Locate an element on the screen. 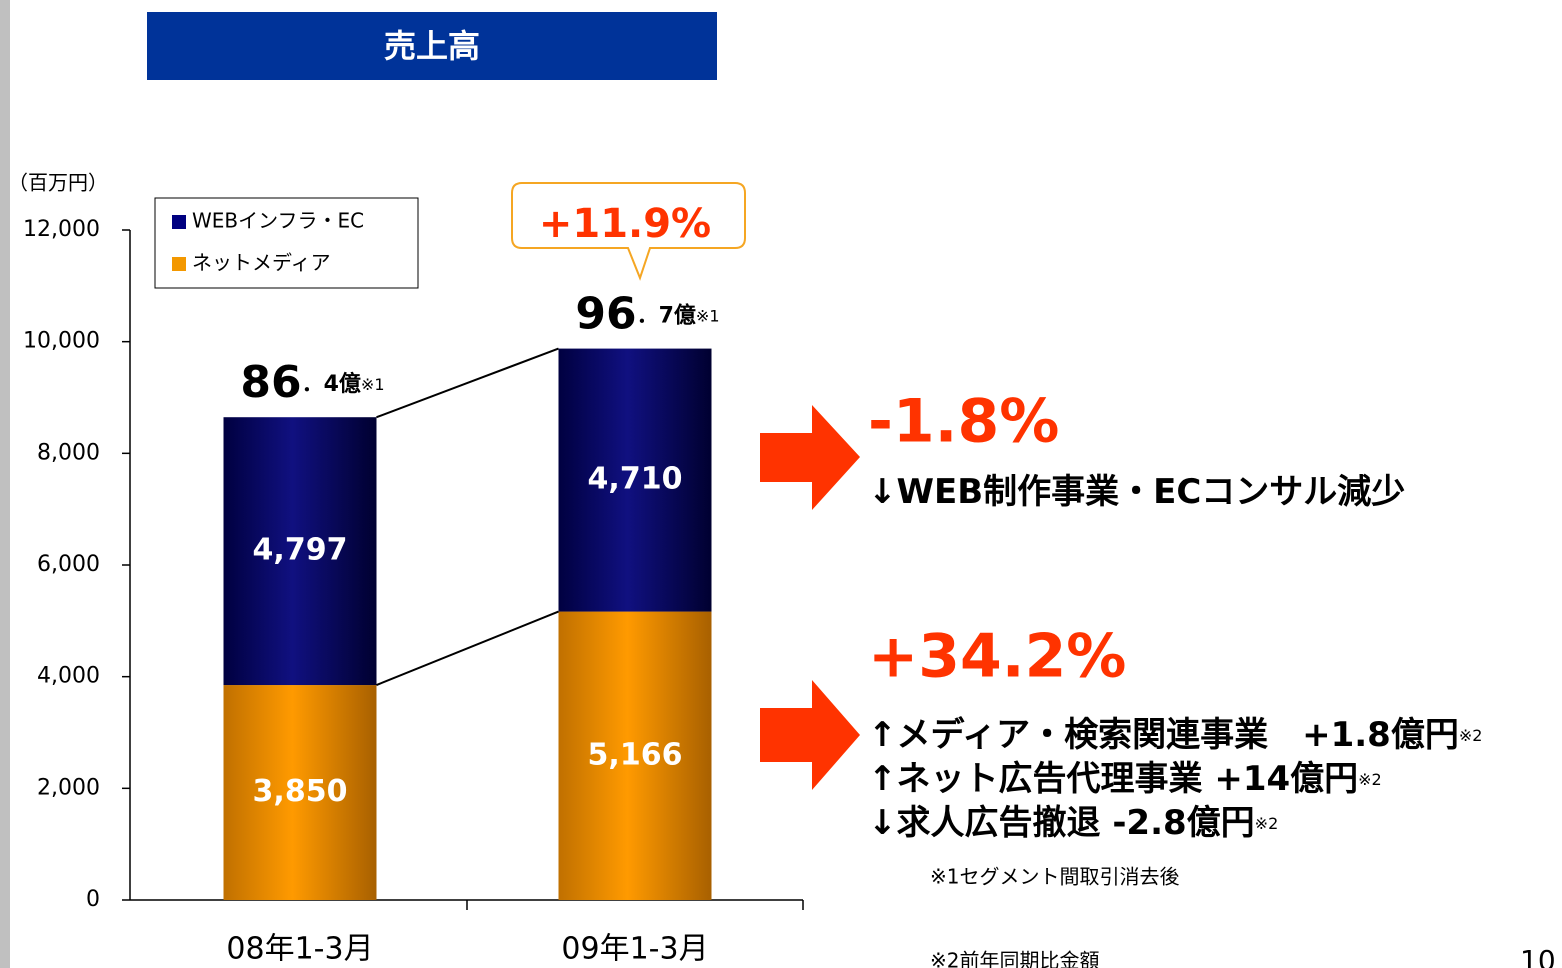 The height and width of the screenshot is (968, 1562). change-media: +34.2% is located at coordinates (997, 657).